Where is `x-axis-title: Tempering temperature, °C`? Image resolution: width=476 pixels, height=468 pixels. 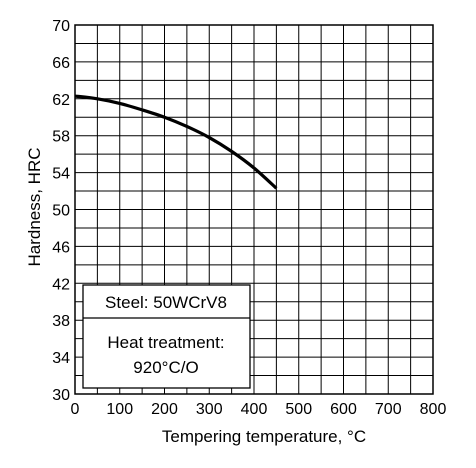 x-axis-title: Tempering temperature, °C is located at coordinates (264, 436).